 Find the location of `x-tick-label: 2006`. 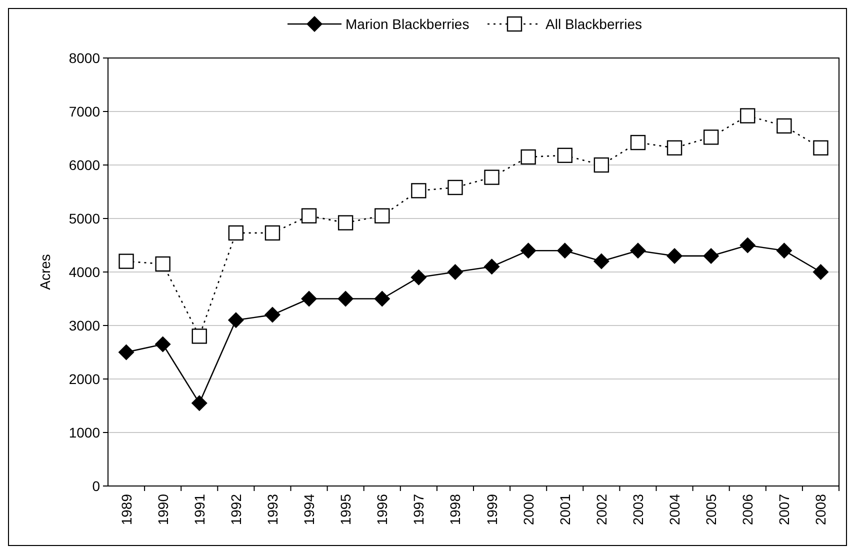

x-tick-label: 2006 is located at coordinates (748, 510).